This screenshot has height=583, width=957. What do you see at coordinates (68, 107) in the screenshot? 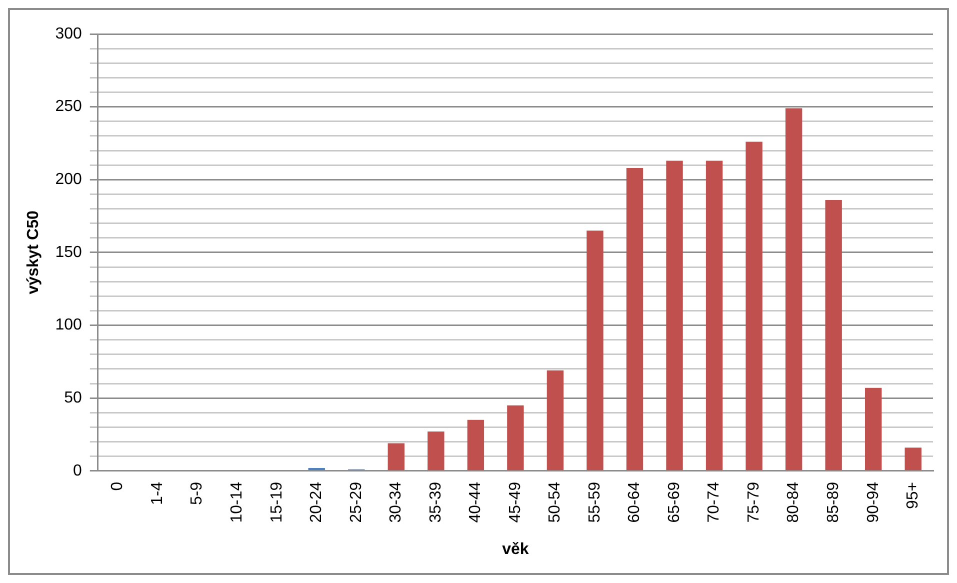
I see `y-tick-label: 250` at bounding box center [68, 107].